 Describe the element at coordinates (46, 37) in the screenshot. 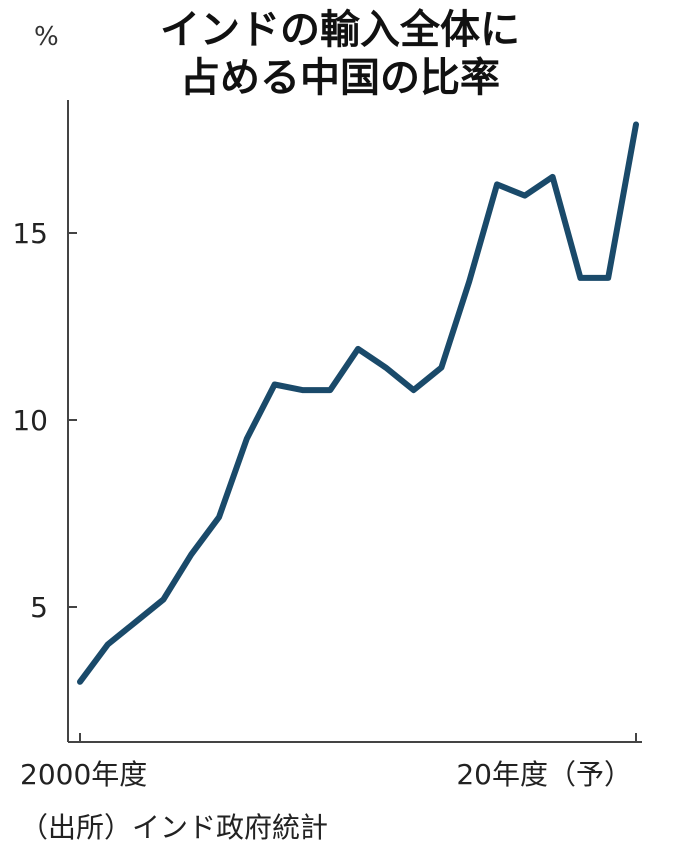

I see `y-axis-unit-label: %` at that location.